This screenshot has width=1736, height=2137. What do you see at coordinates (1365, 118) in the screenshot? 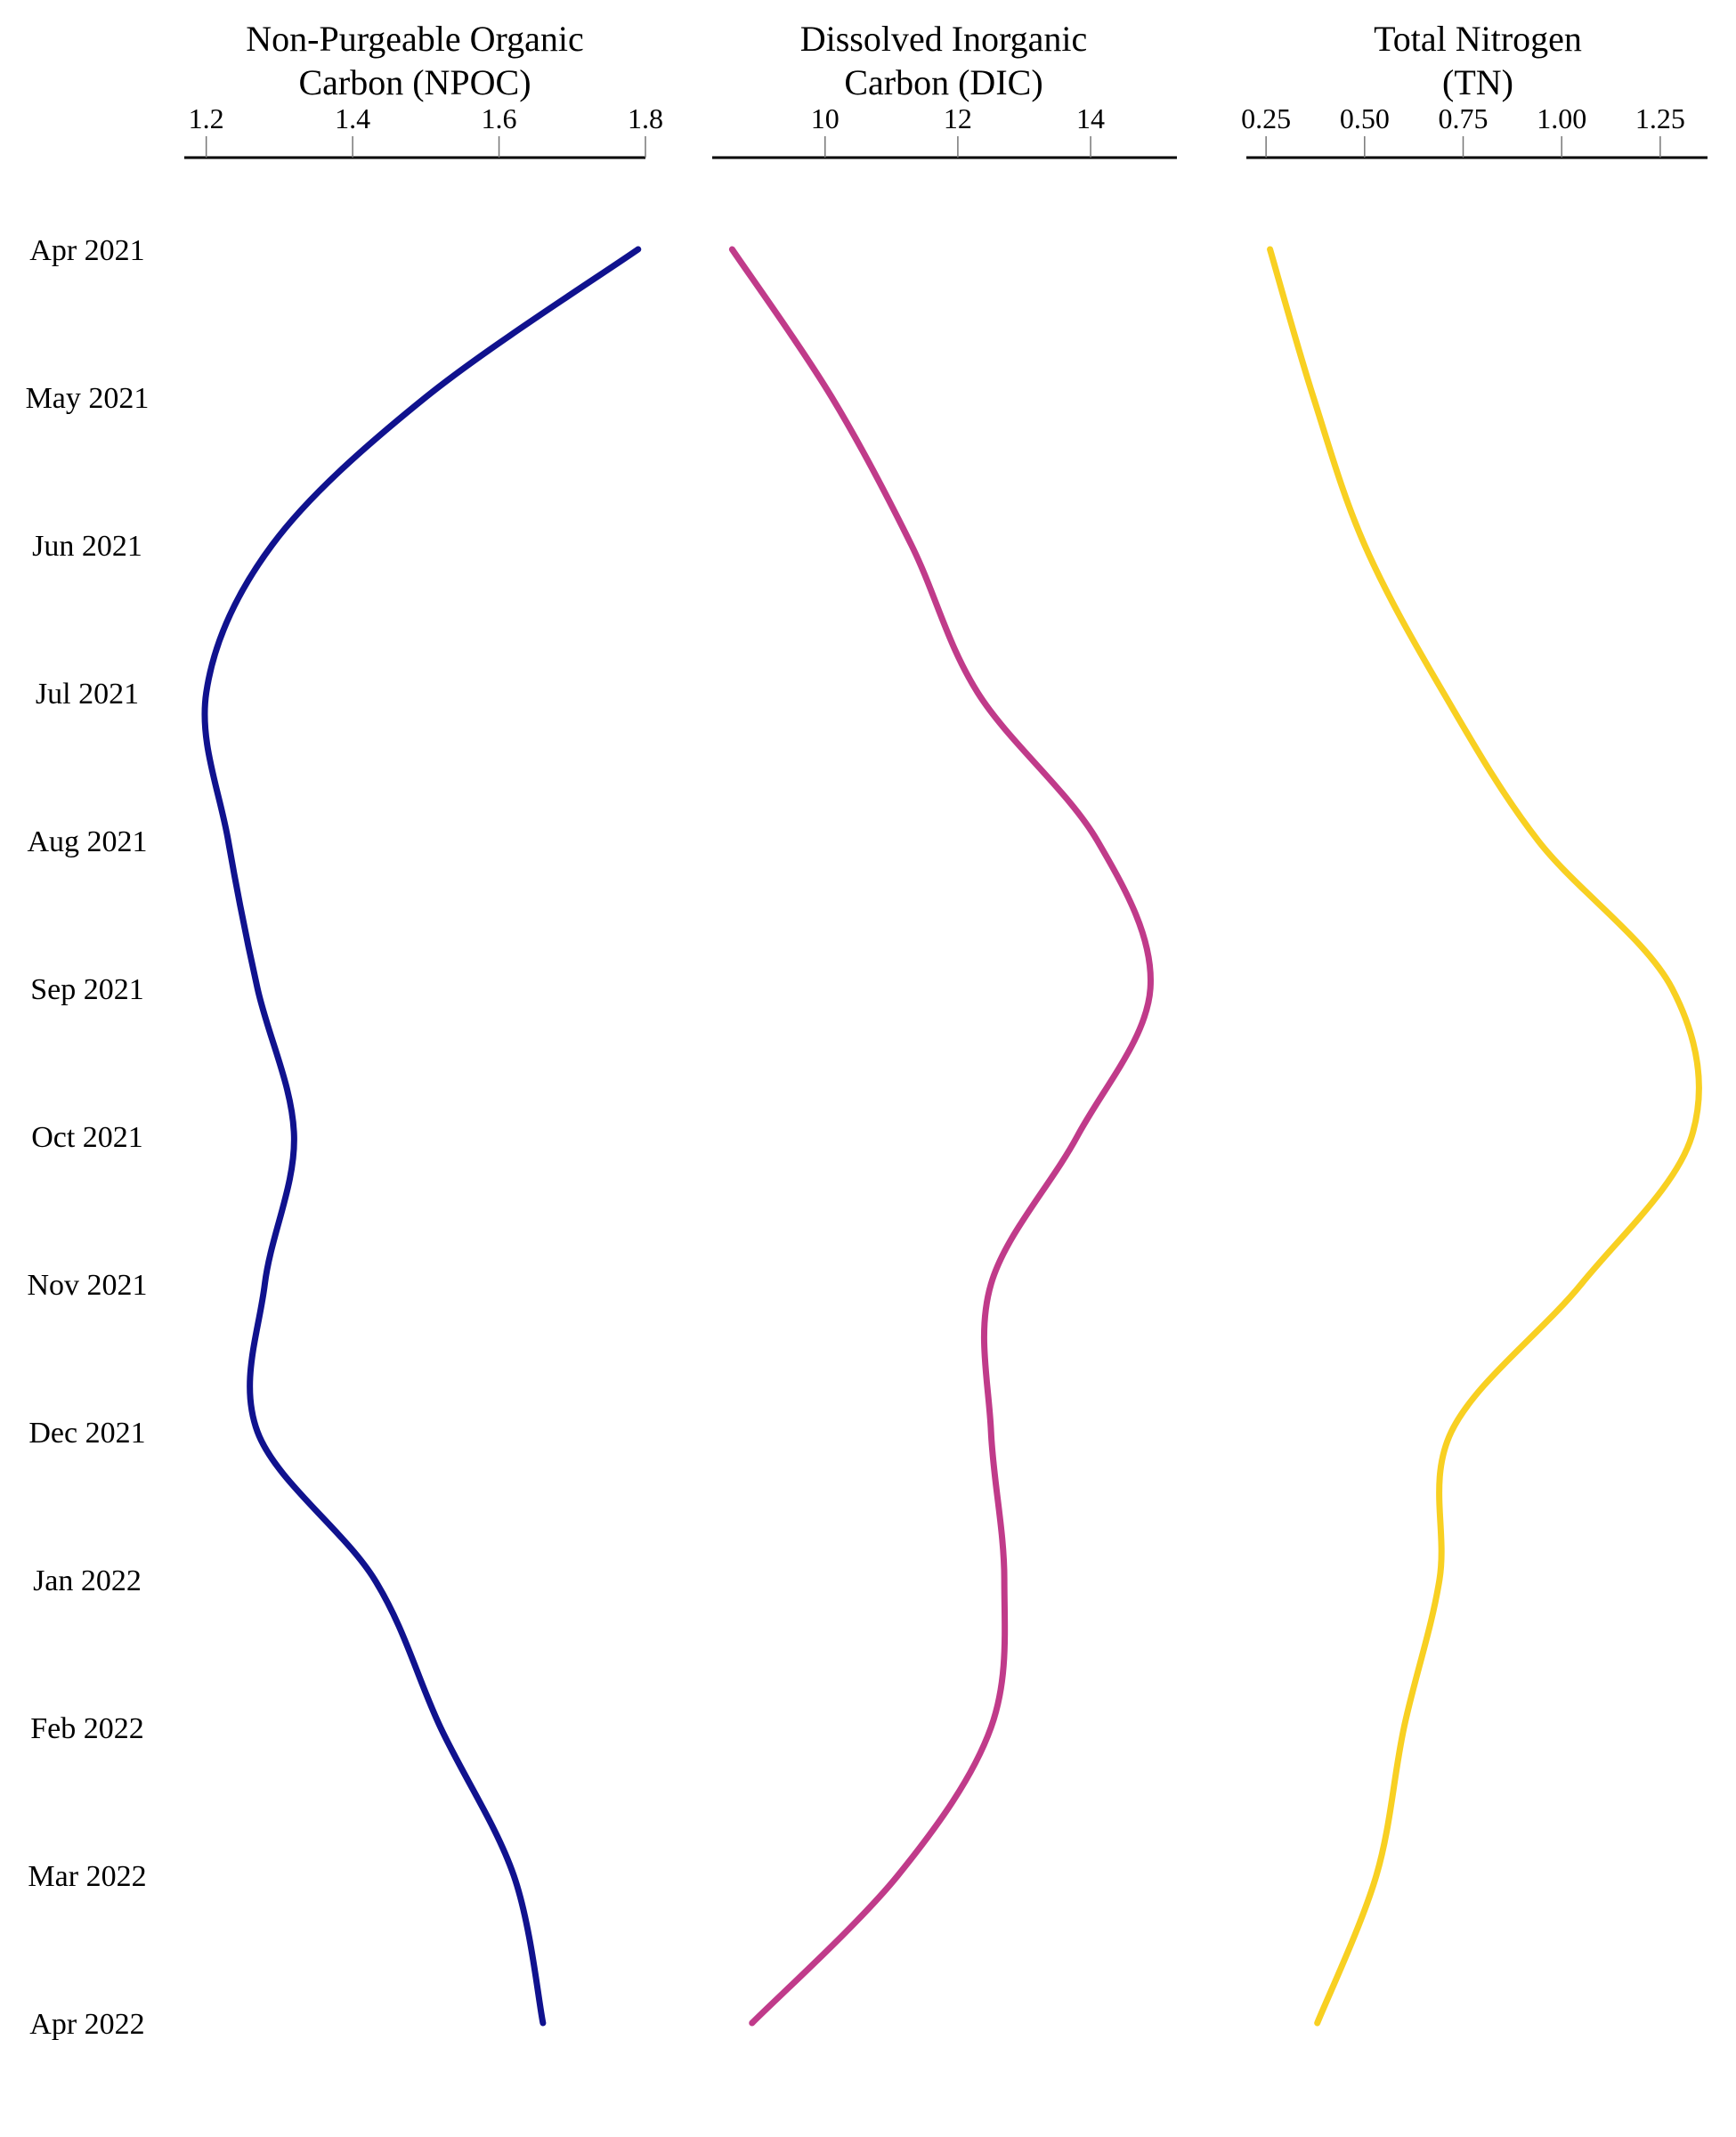
I see `x-tick-label: 0.50` at bounding box center [1365, 118].